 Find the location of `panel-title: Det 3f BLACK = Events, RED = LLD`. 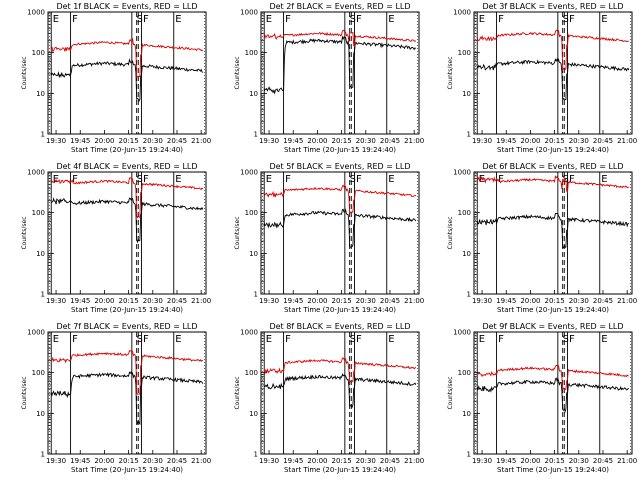

panel-title: Det 3f BLACK = Events, RED = LLD is located at coordinates (552, 6).